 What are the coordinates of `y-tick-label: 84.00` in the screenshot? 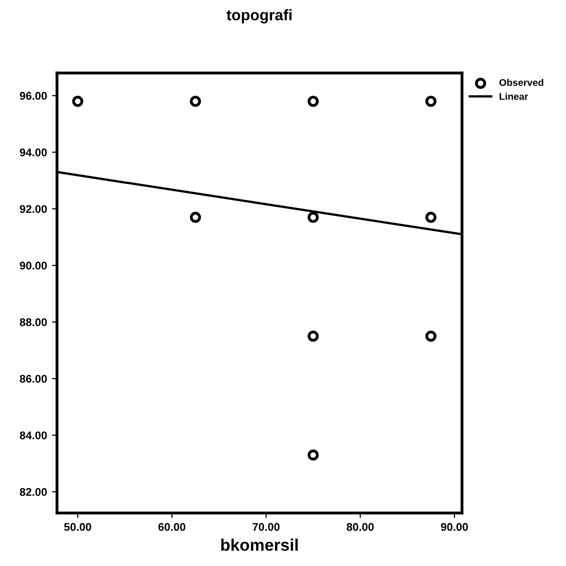 It's located at (33, 435).